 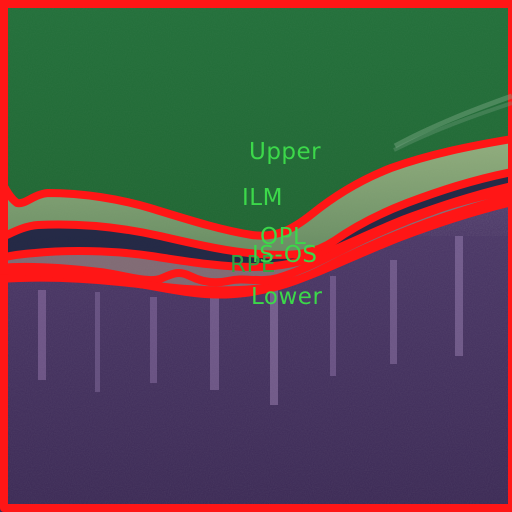 What do you see at coordinates (283, 237) in the screenshot?
I see `label-opl: OPL` at bounding box center [283, 237].